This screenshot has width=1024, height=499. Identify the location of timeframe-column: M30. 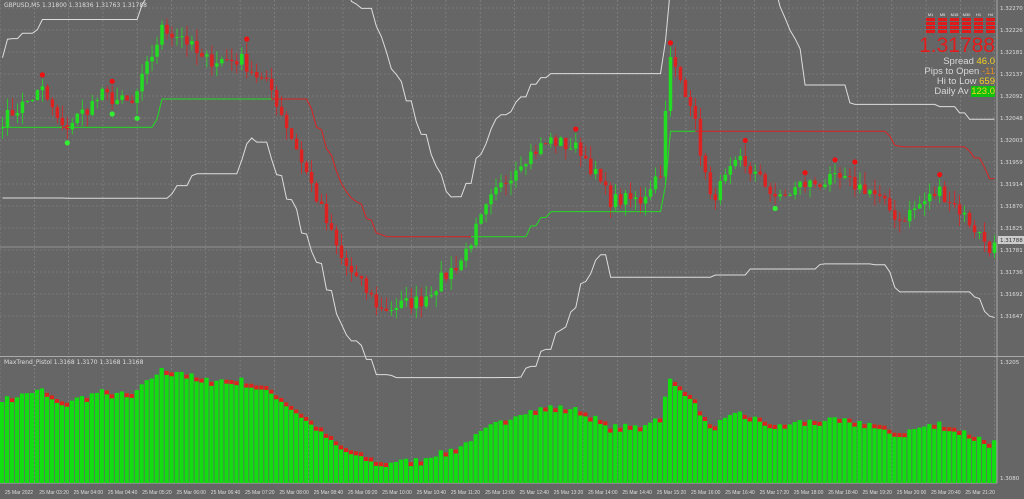
(966, 22).